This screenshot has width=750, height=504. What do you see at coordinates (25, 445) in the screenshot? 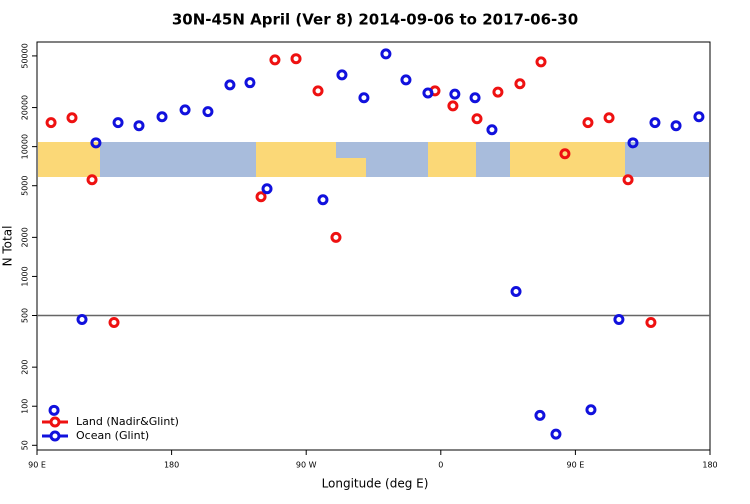
I see `y-tick-label: 50` at bounding box center [25, 445].